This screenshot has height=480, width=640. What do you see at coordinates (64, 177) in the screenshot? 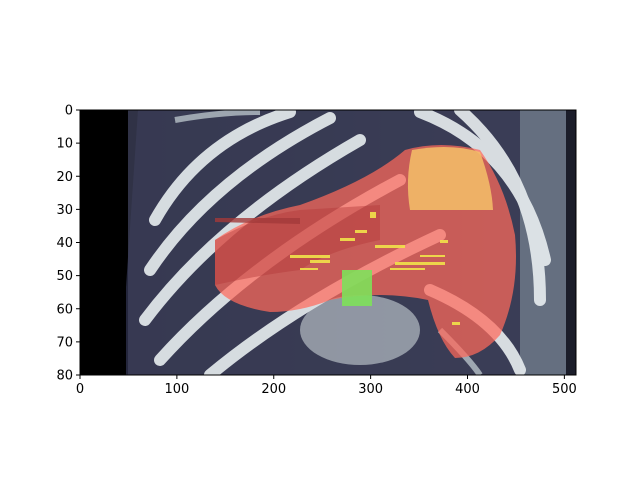
I see `y-tick-label: 20` at bounding box center [64, 177].